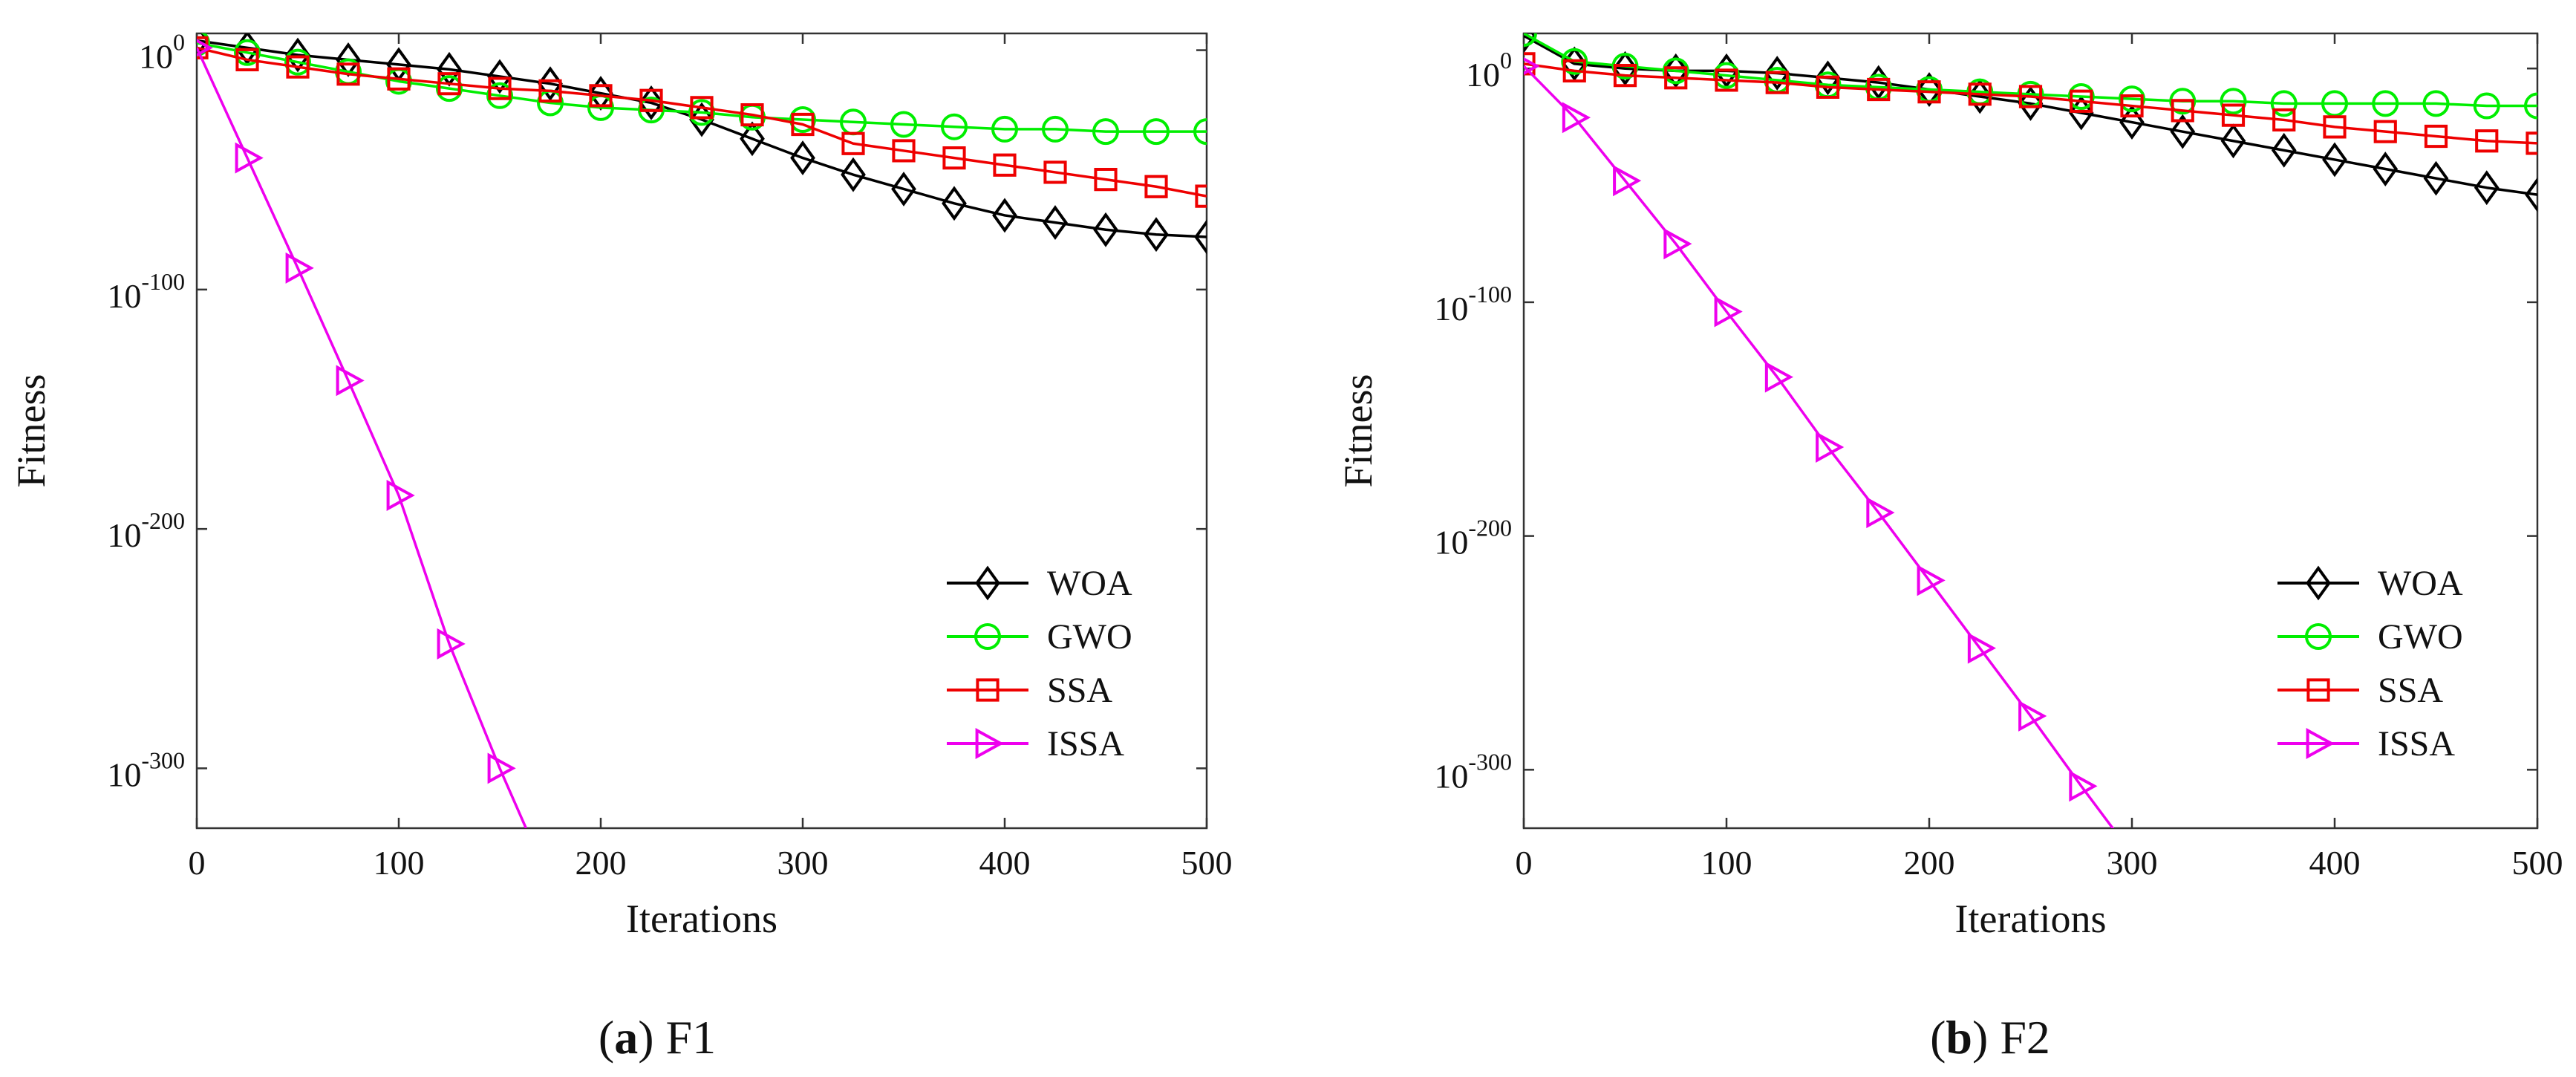 The image size is (2576, 1077). I want to click on x-tick-label: 100, so click(399, 863).